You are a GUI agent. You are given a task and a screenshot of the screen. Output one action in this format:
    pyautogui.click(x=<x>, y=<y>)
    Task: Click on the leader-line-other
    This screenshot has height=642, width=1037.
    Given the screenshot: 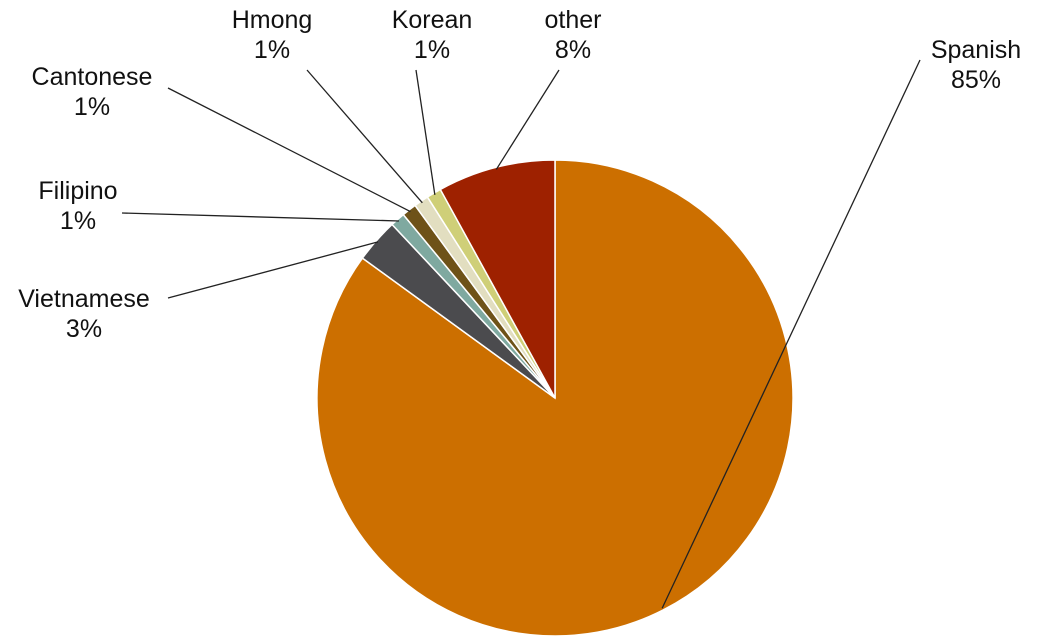 What is the action you would take?
    pyautogui.click(x=527, y=119)
    